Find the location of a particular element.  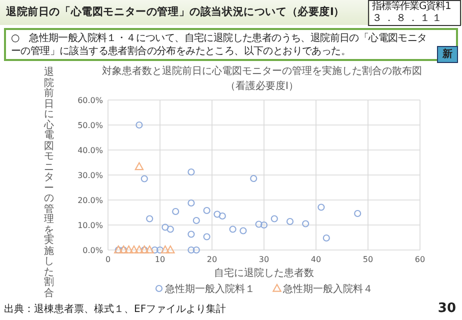

x-tick-label: 10 is located at coordinates (160, 259).